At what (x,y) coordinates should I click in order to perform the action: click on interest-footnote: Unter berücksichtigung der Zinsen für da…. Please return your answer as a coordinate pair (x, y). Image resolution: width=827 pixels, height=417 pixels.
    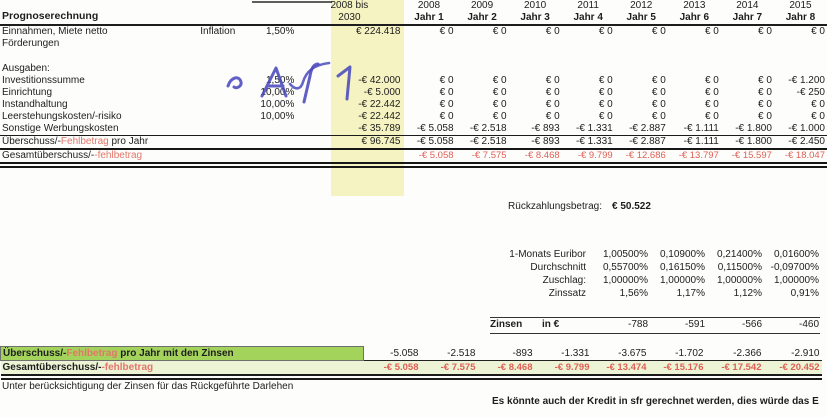
    Looking at the image, I should click on (148, 386).